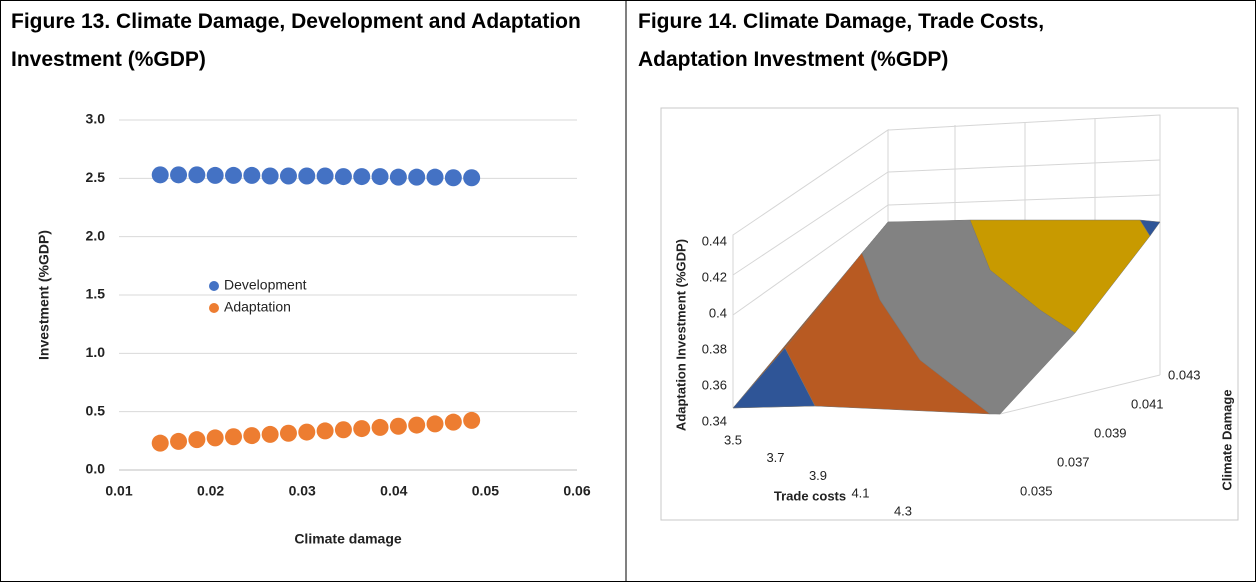 The image size is (1256, 587). What do you see at coordinates (680, 335) in the screenshot?
I see `z-axis-label: Adaptation Investment (%GDP)` at bounding box center [680, 335].